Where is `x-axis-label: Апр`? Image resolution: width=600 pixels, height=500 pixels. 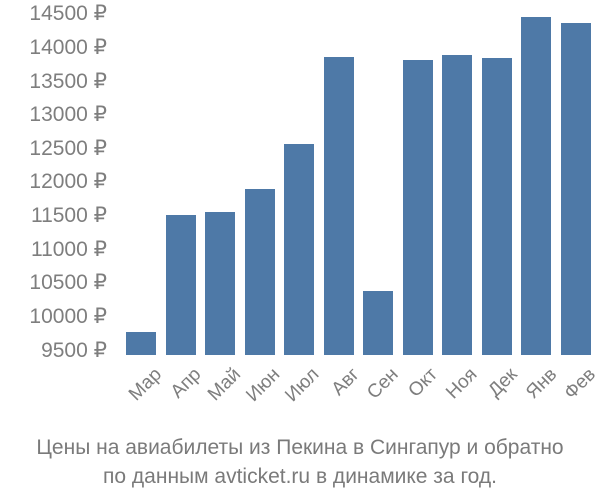 x-axis-label: Апр is located at coordinates (186, 383).